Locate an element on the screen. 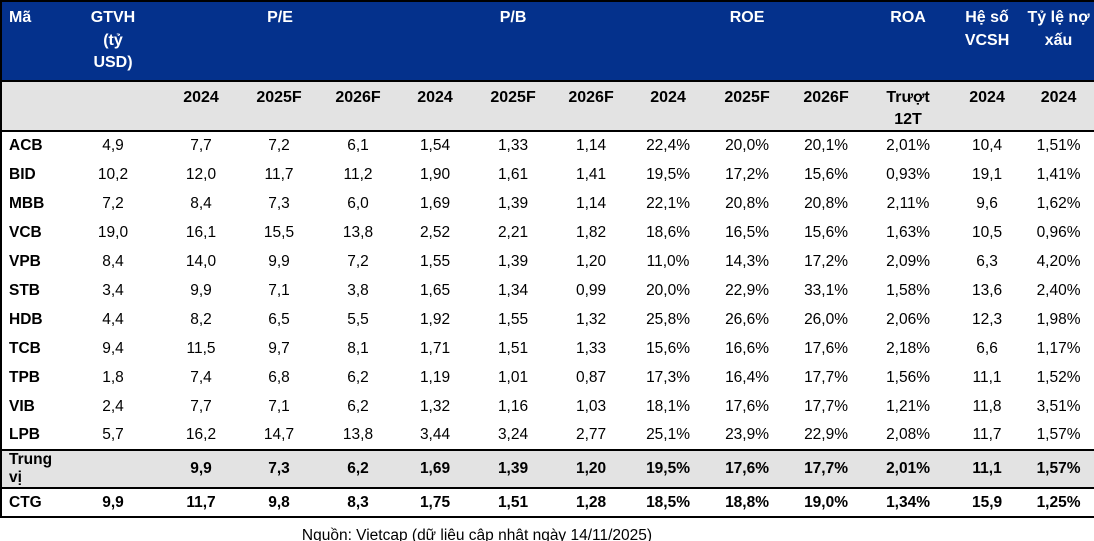 This screenshot has width=1094, height=541. value-cell: 1,8 is located at coordinates (113, 377).